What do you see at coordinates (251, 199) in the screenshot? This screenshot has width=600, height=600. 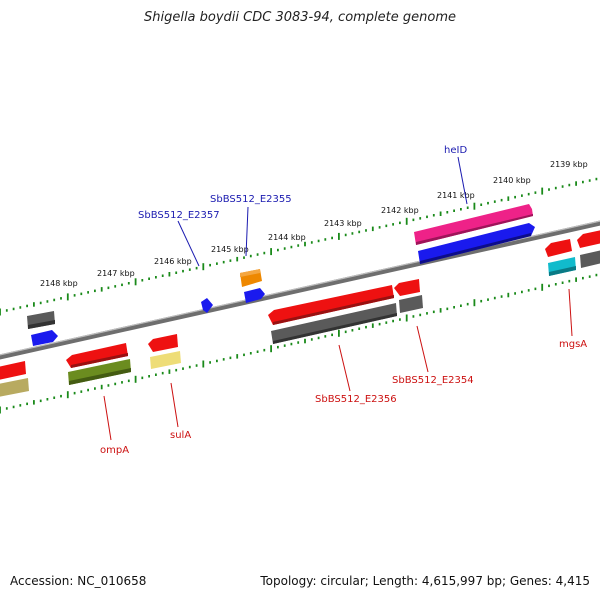 I see `gene-label-SbBS512_E2355: SbBS512_E2355` at bounding box center [251, 199].